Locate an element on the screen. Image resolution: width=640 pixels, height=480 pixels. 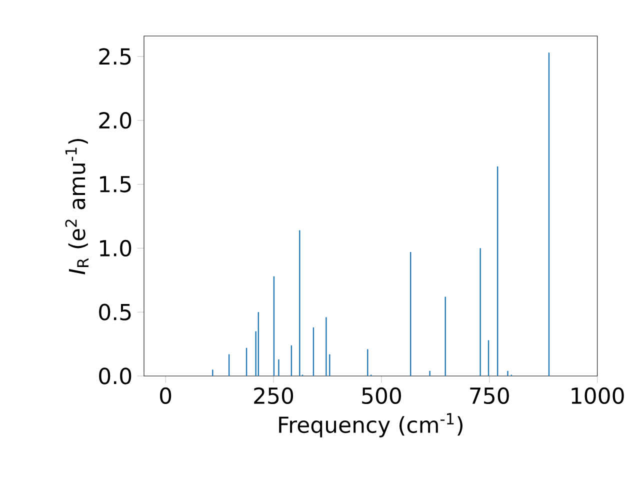
y-tick-label: 1.5 is located at coordinates (115, 184).